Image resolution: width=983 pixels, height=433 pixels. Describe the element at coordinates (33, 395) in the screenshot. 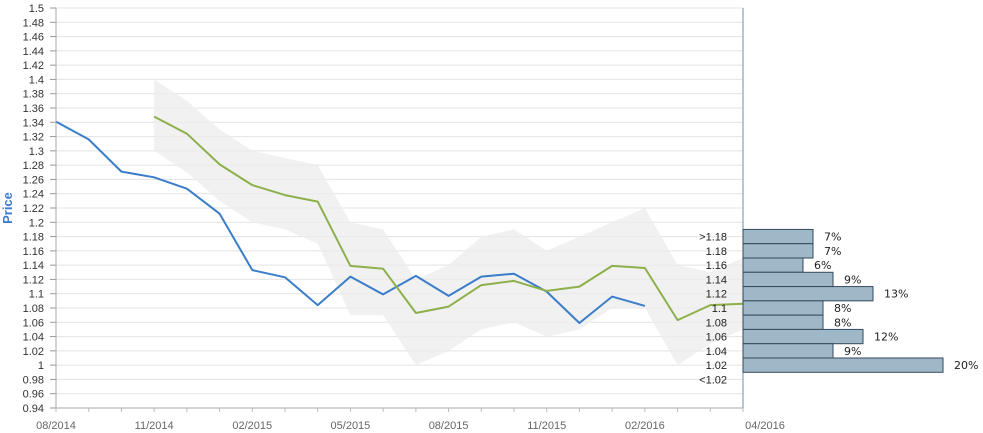

I see `y-tick-label: 0.96` at that location.